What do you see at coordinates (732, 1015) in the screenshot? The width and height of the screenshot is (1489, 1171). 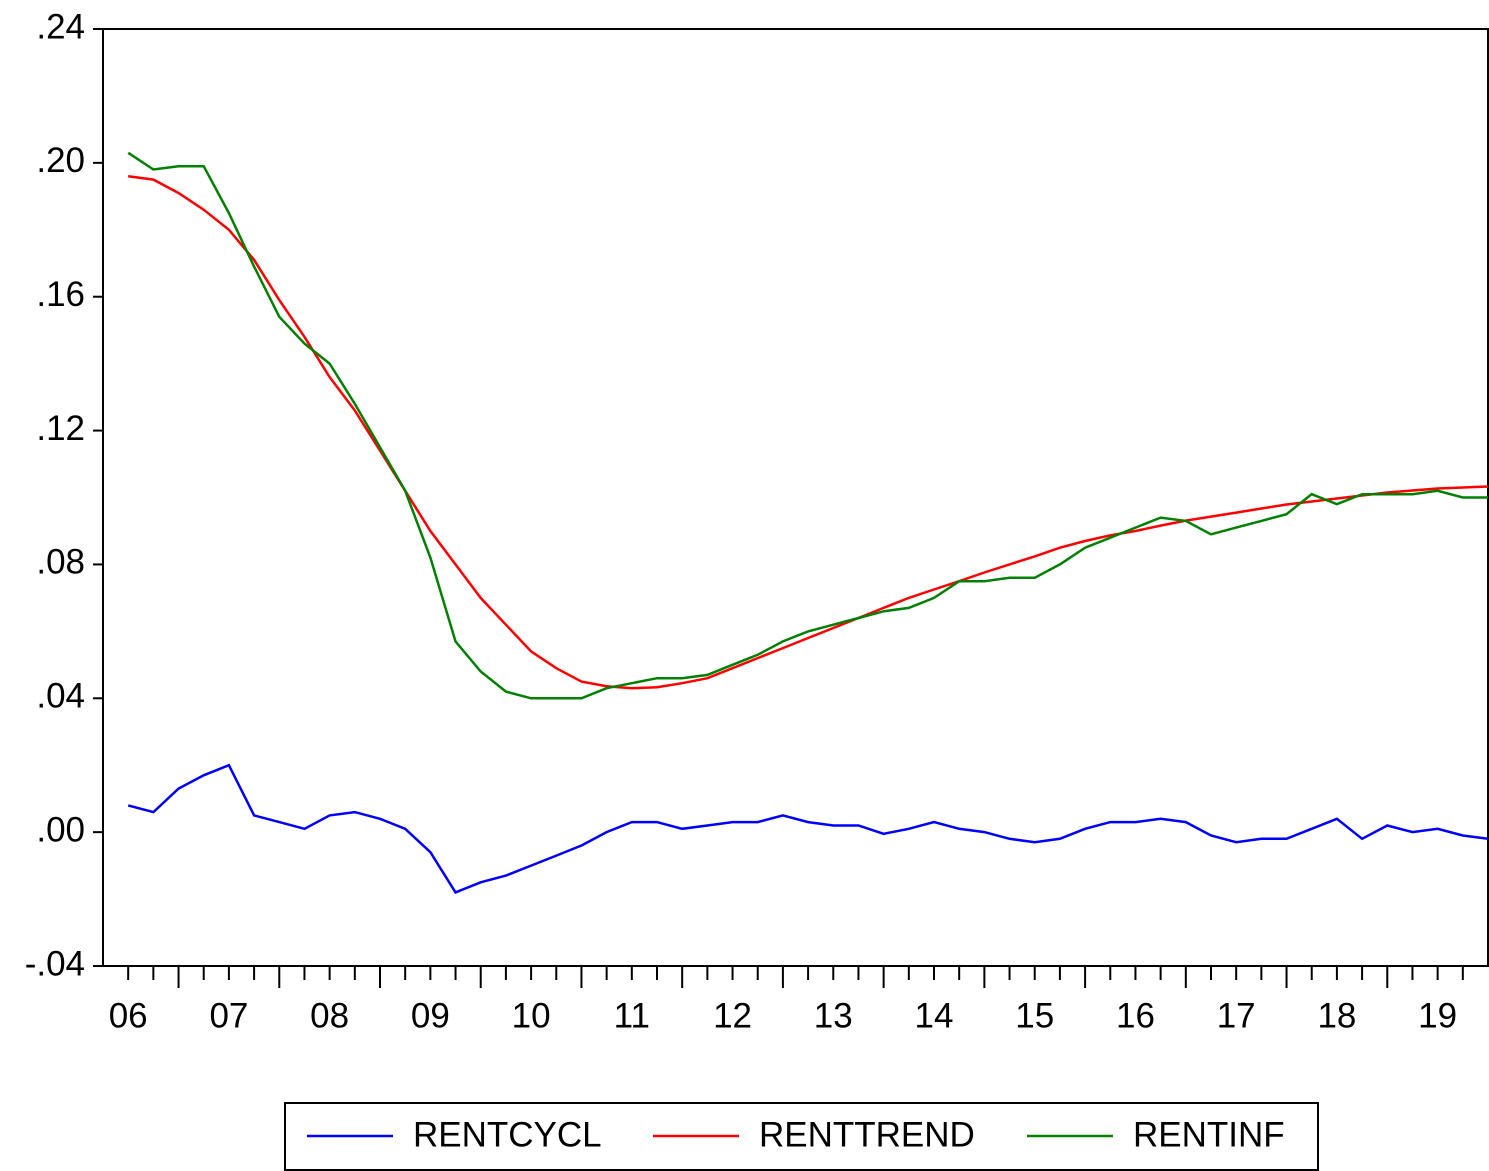 I see `x-tick-label: 12` at bounding box center [732, 1015].